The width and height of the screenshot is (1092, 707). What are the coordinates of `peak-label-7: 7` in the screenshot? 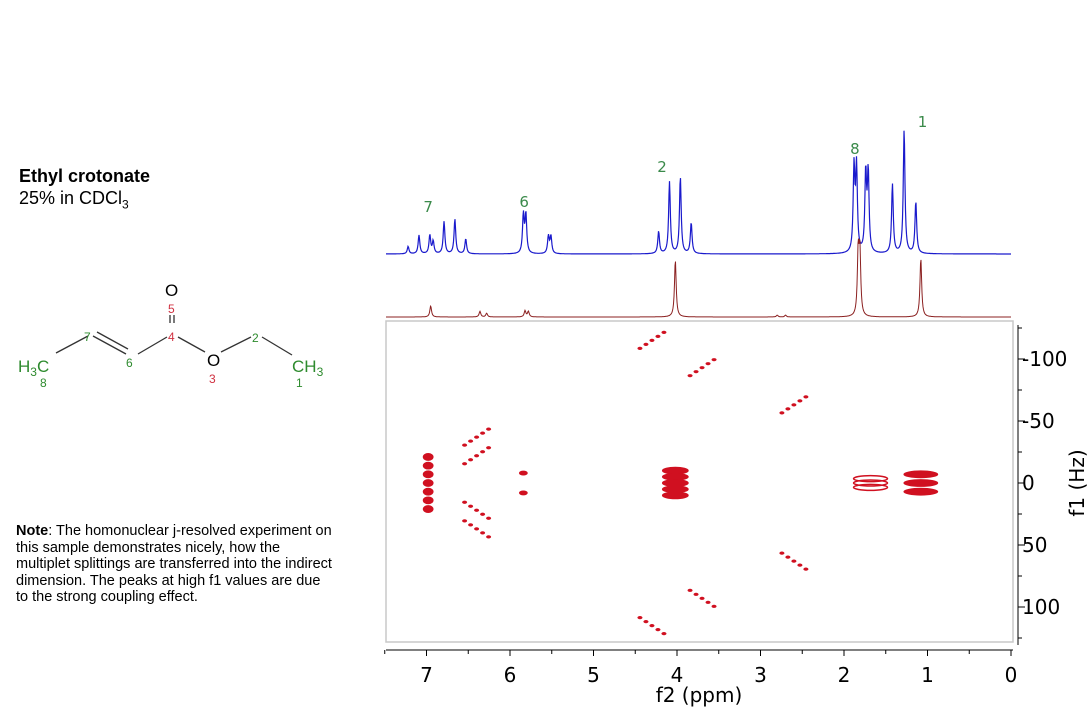 It's located at (428, 207).